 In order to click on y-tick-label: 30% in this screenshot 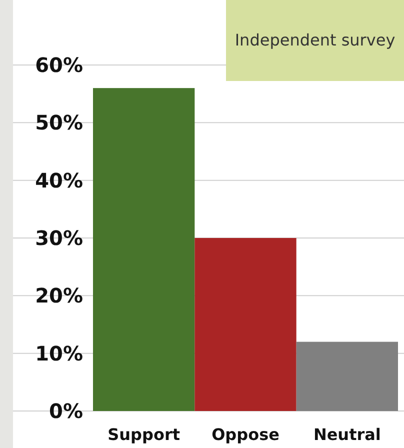, I will do `click(59, 238)`.